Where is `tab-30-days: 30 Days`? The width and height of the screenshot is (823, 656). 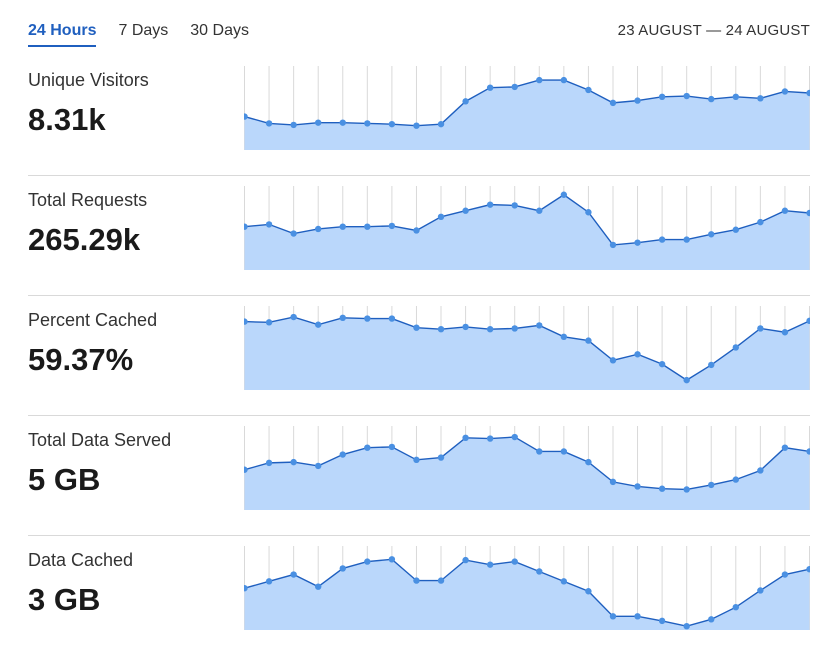
tab-30-days: 30 Days is located at coordinates (219, 30).